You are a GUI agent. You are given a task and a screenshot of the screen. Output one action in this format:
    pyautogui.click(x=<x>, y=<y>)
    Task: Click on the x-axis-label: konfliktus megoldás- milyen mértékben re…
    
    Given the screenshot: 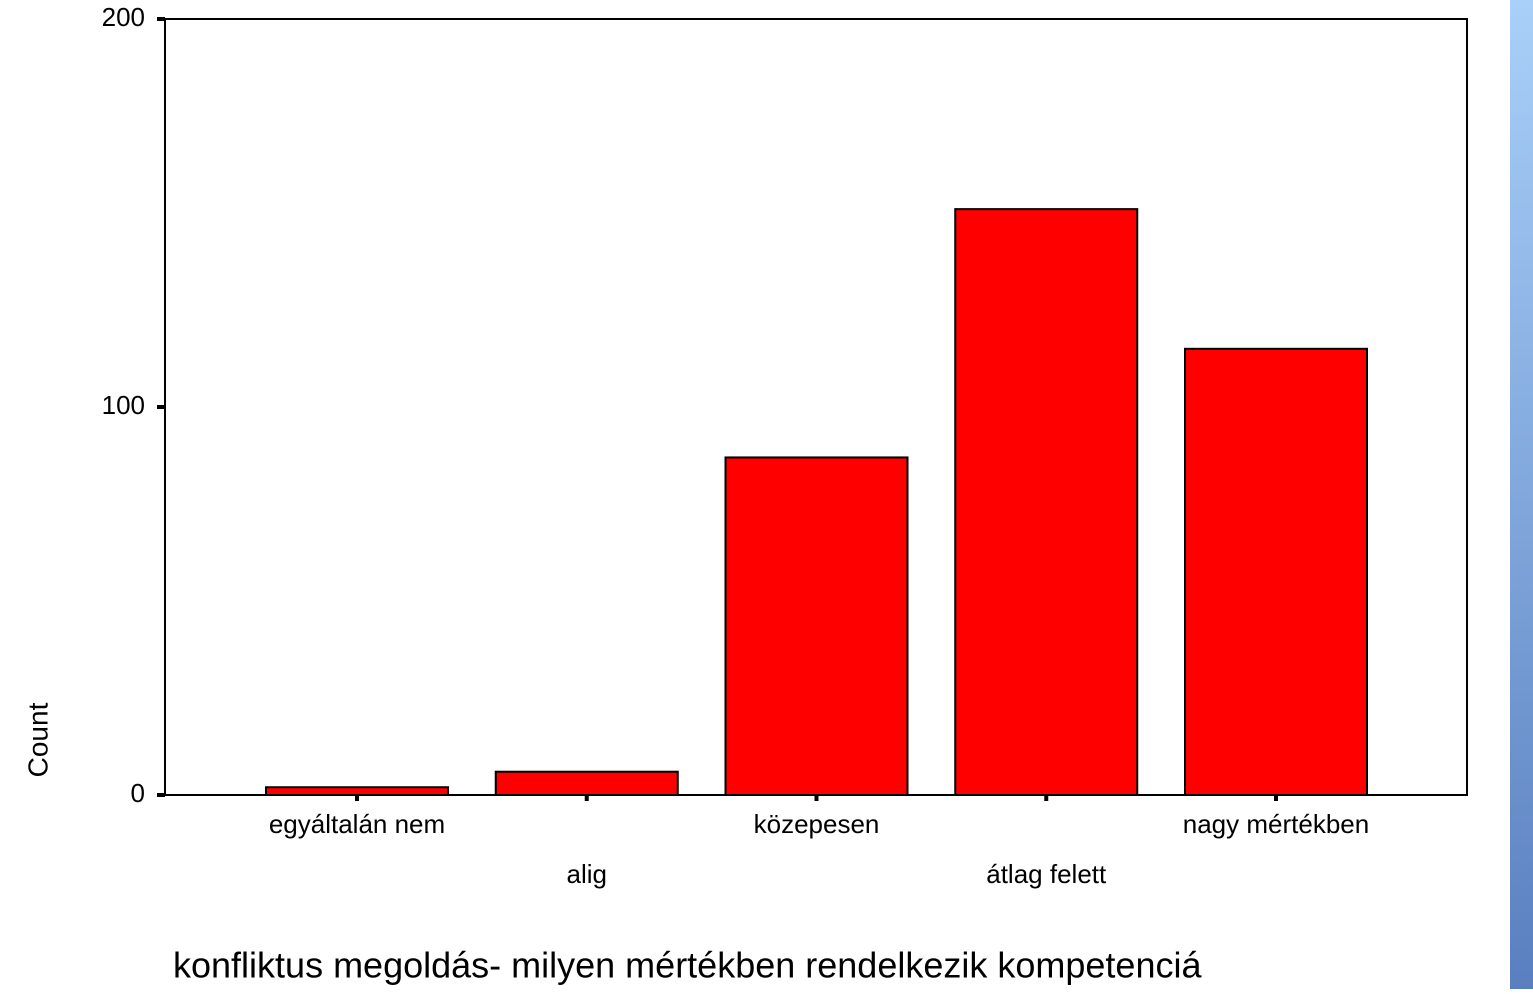 What is the action you would take?
    pyautogui.click(x=687, y=965)
    